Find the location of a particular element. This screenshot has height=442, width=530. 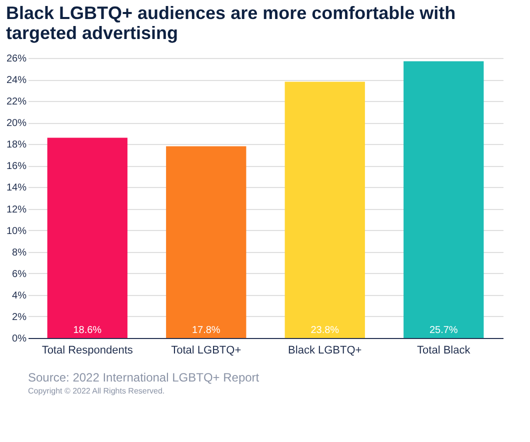

y-tick-label: 26% is located at coordinates (16, 59).